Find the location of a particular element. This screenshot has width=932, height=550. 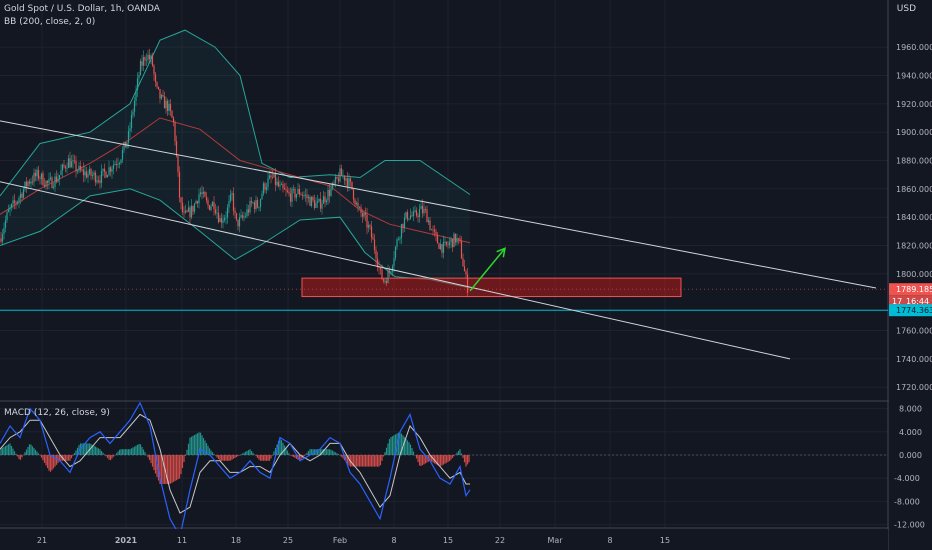

time-tick-label: 11 is located at coordinates (182, 540).